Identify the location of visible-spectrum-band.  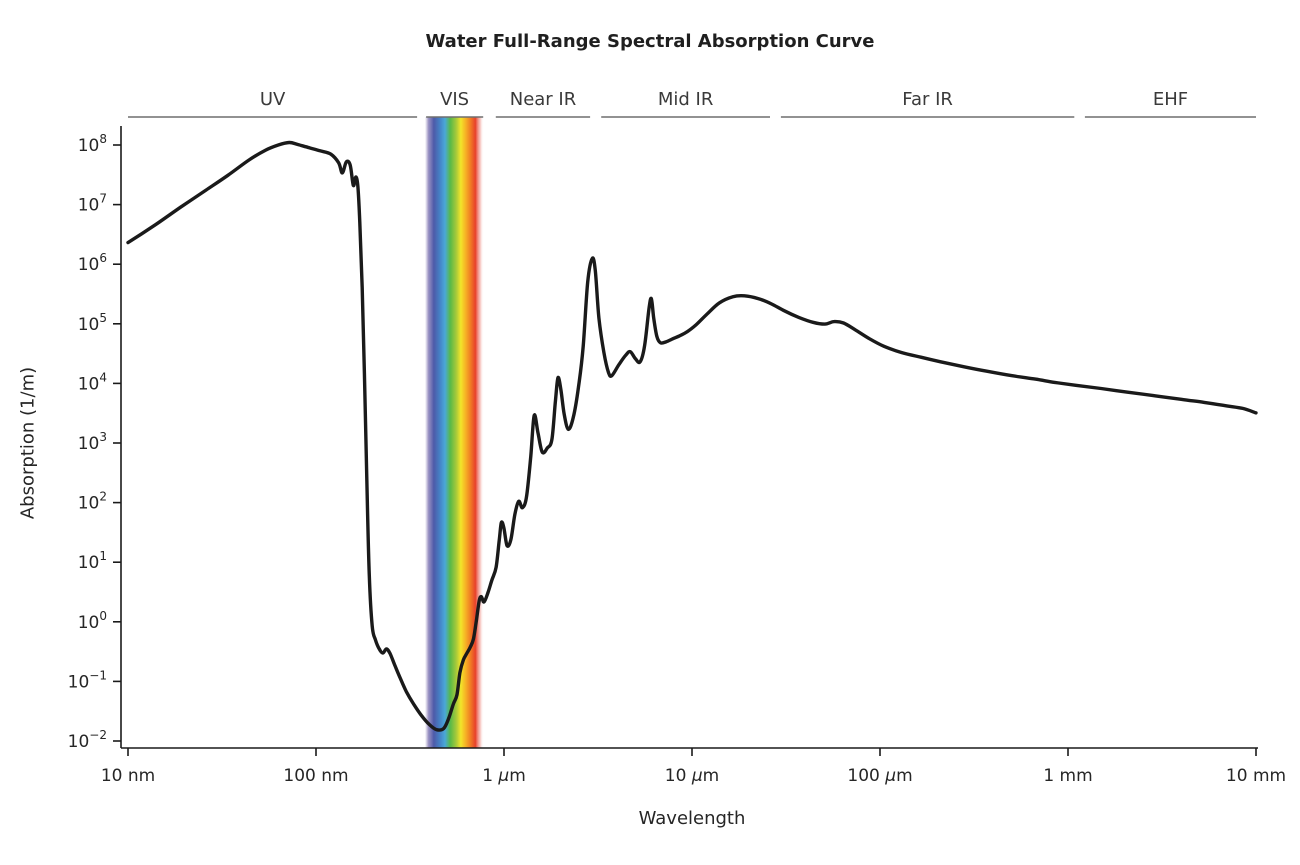
(454, 432).